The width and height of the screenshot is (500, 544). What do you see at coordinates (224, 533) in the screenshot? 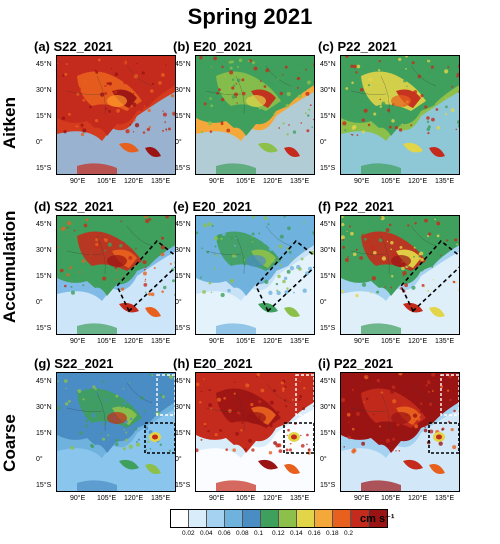
I see `colorbar-tick-label: 0.06` at bounding box center [224, 533].